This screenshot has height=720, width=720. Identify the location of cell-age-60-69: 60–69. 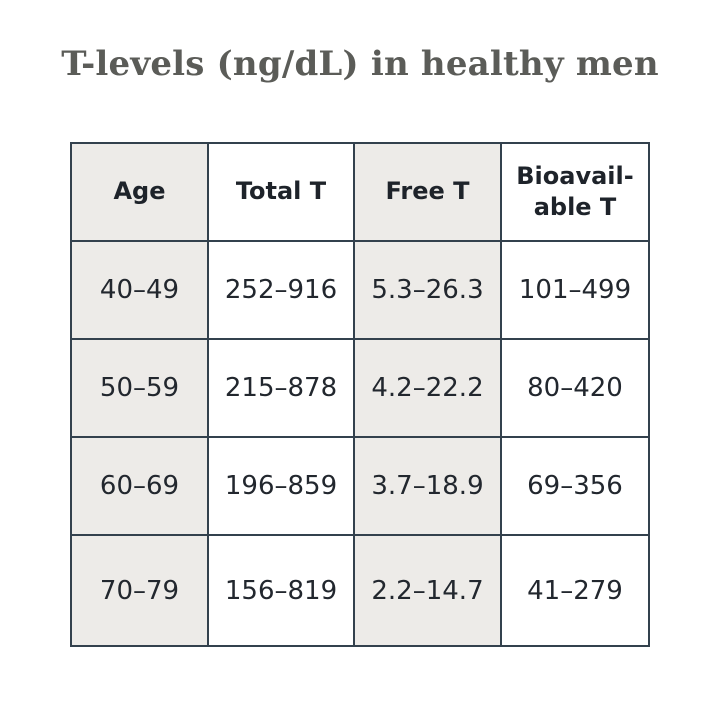
(139, 486).